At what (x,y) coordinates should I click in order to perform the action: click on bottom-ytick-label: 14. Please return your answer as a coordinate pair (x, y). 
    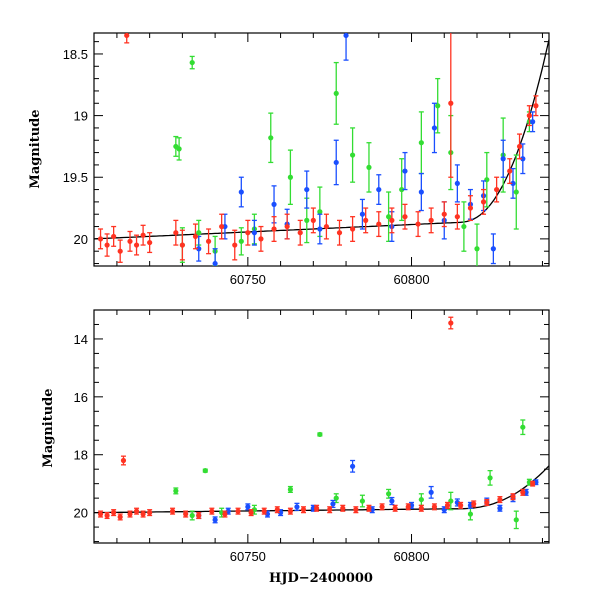
    Looking at the image, I should click on (81, 339).